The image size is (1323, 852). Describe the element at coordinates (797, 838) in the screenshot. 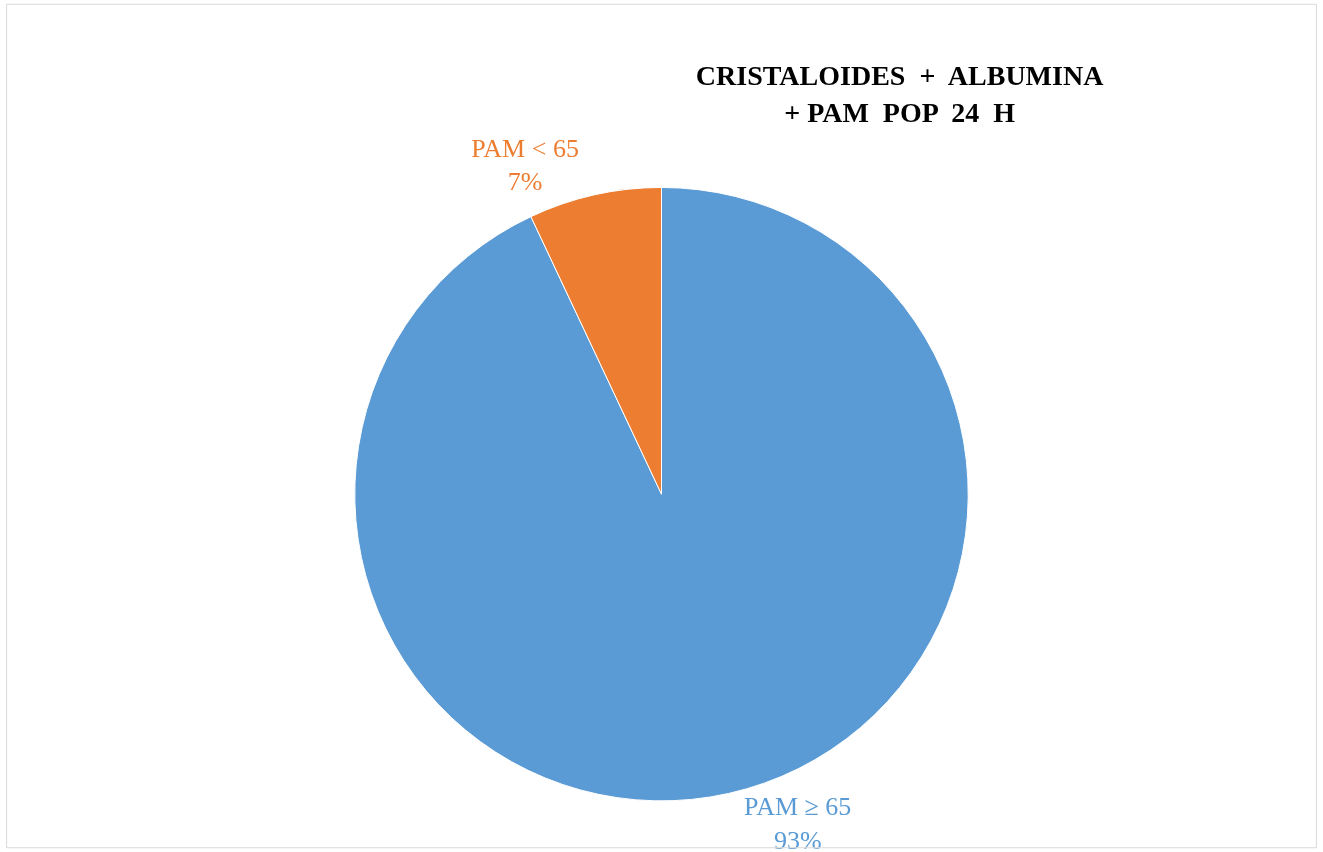

I see `data-label: 93%` at that location.